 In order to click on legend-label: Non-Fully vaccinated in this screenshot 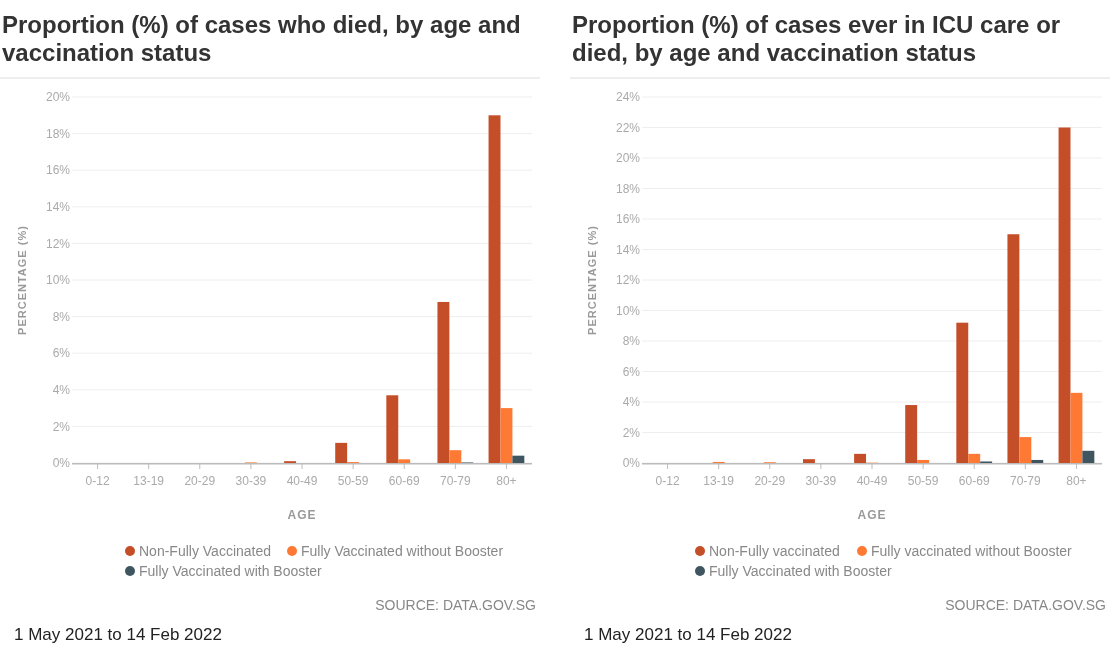, I will do `click(774, 550)`.